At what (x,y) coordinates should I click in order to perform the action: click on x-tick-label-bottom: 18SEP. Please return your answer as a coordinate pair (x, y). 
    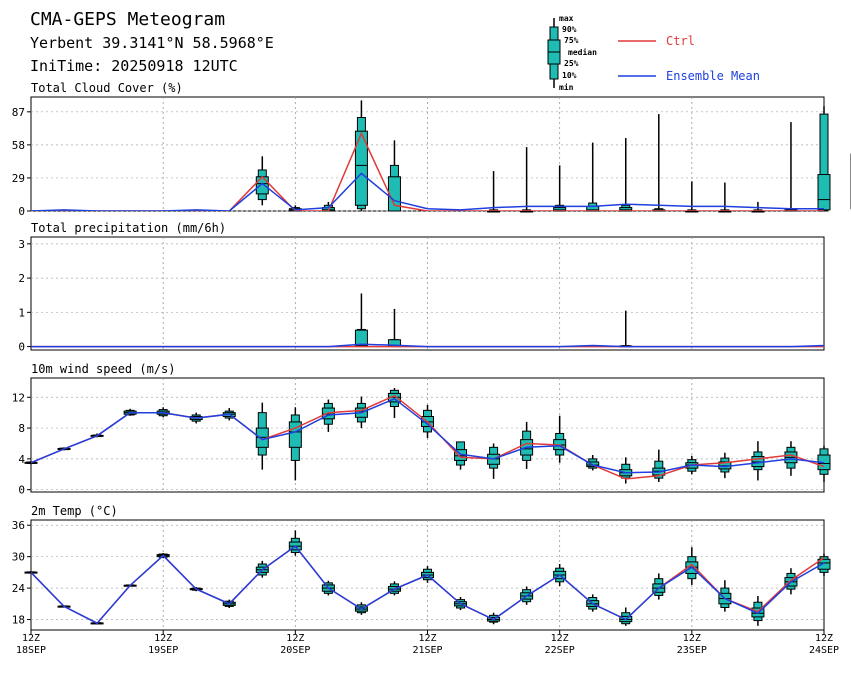
    Looking at the image, I should click on (31, 650).